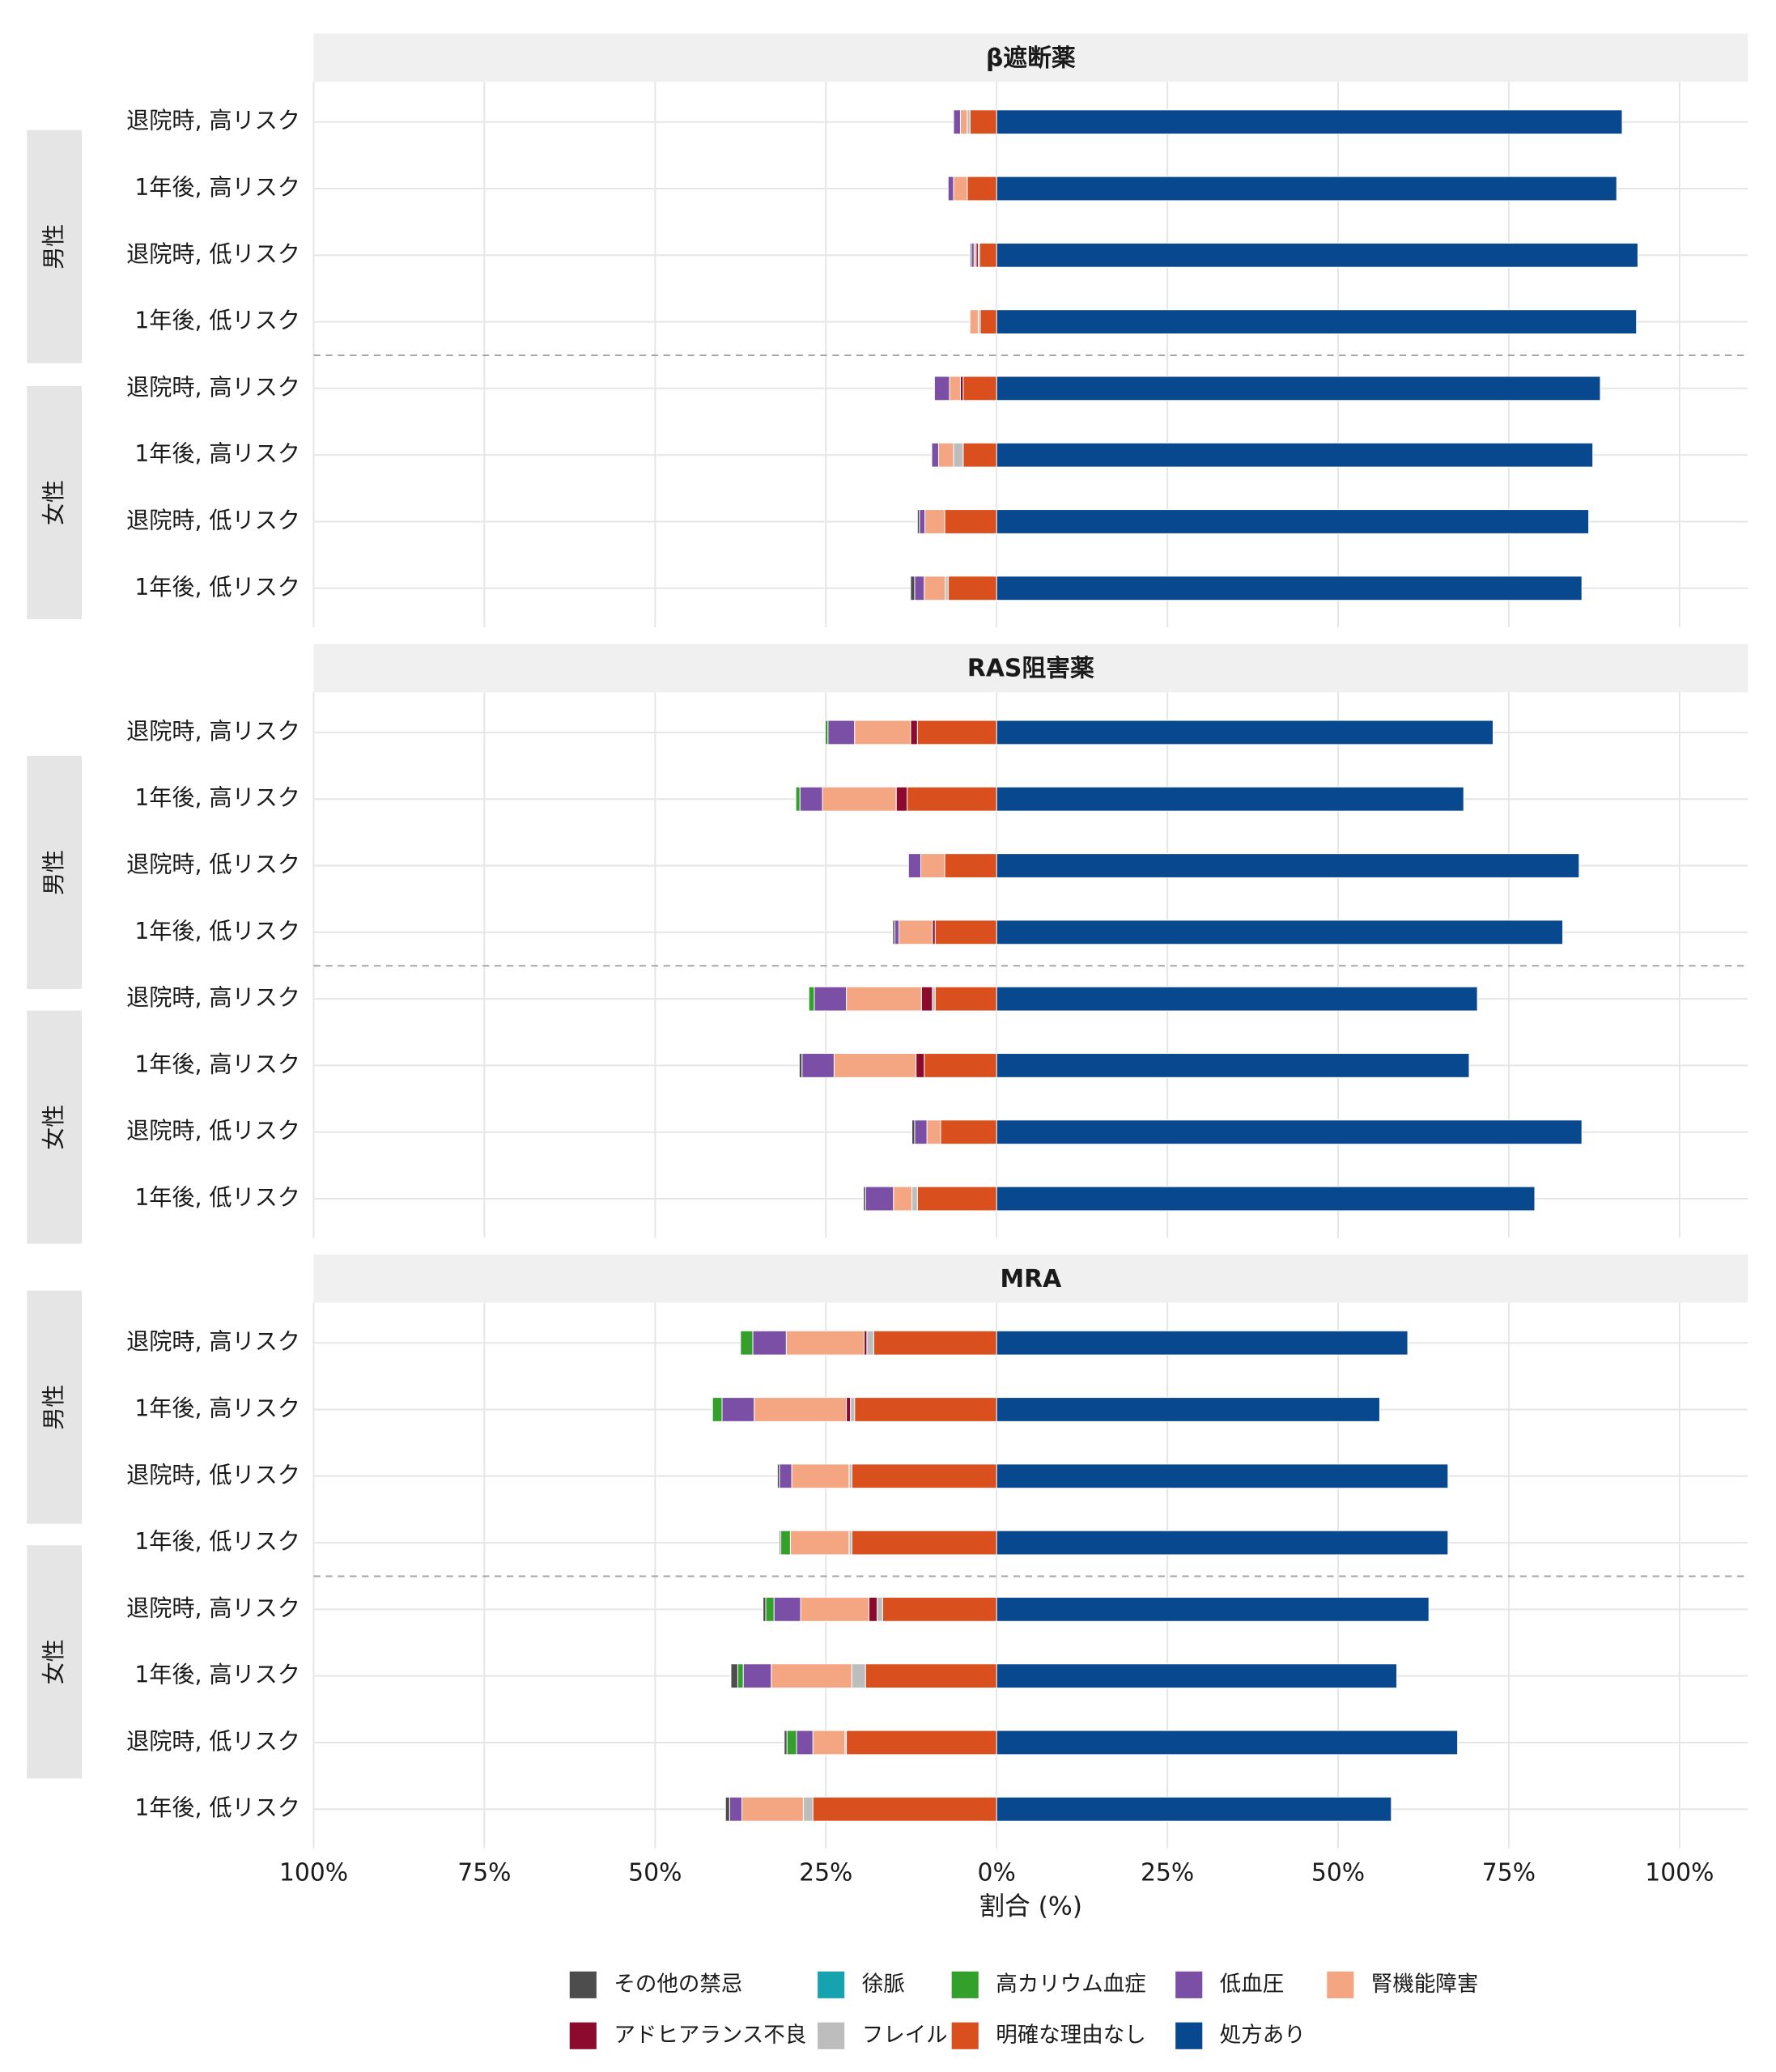 This screenshot has height=2072, width=1776. What do you see at coordinates (1031, 1279) in the screenshot?
I see `panel-title: MRA` at bounding box center [1031, 1279].